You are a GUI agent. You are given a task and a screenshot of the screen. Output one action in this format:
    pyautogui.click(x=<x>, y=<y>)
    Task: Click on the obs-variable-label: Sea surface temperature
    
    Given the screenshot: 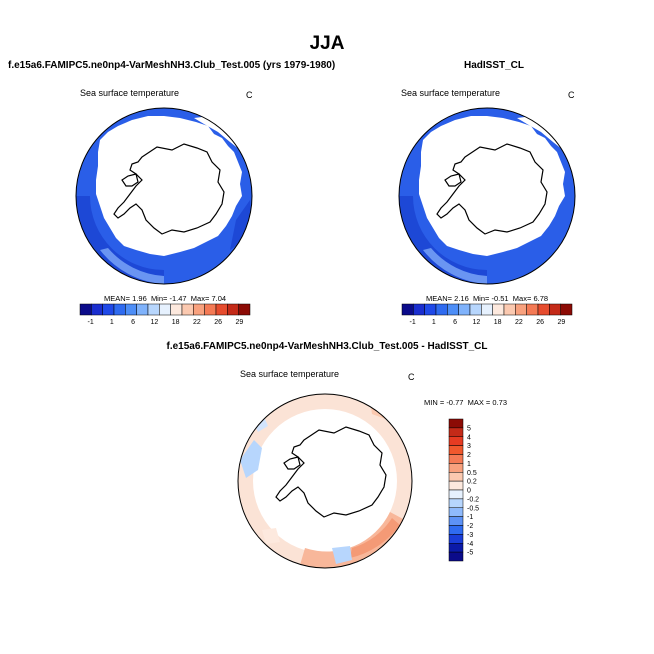 What is the action you would take?
    pyautogui.click(x=451, y=93)
    